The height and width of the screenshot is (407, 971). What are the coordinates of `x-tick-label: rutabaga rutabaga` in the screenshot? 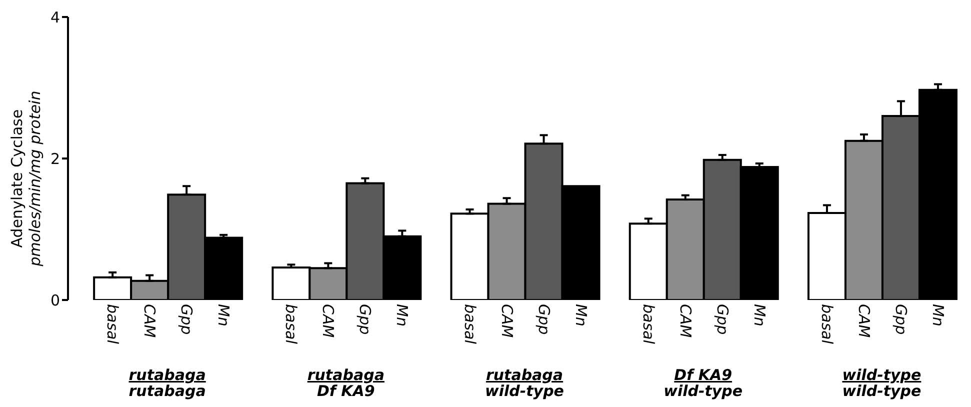 It's located at (167, 383).